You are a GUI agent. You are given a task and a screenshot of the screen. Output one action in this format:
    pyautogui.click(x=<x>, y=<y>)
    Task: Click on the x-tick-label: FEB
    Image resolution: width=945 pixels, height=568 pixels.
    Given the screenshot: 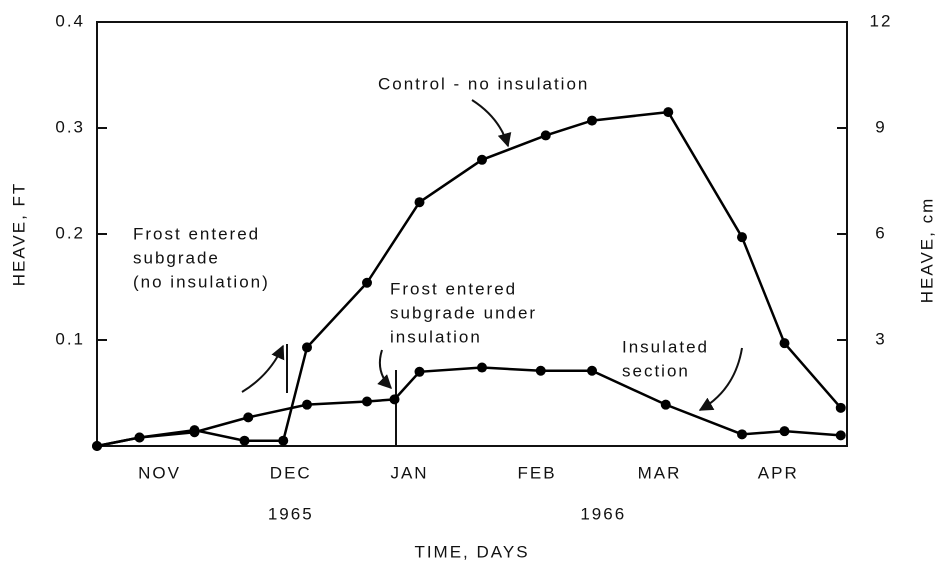 What is the action you would take?
    pyautogui.click(x=536, y=472)
    